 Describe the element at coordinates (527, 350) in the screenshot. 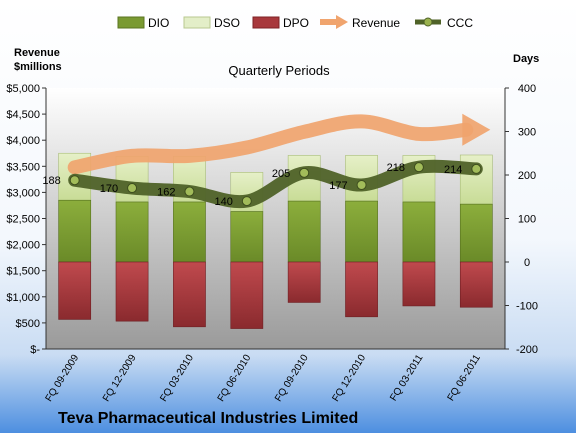

I see `right-tick-label: -200` at that location.